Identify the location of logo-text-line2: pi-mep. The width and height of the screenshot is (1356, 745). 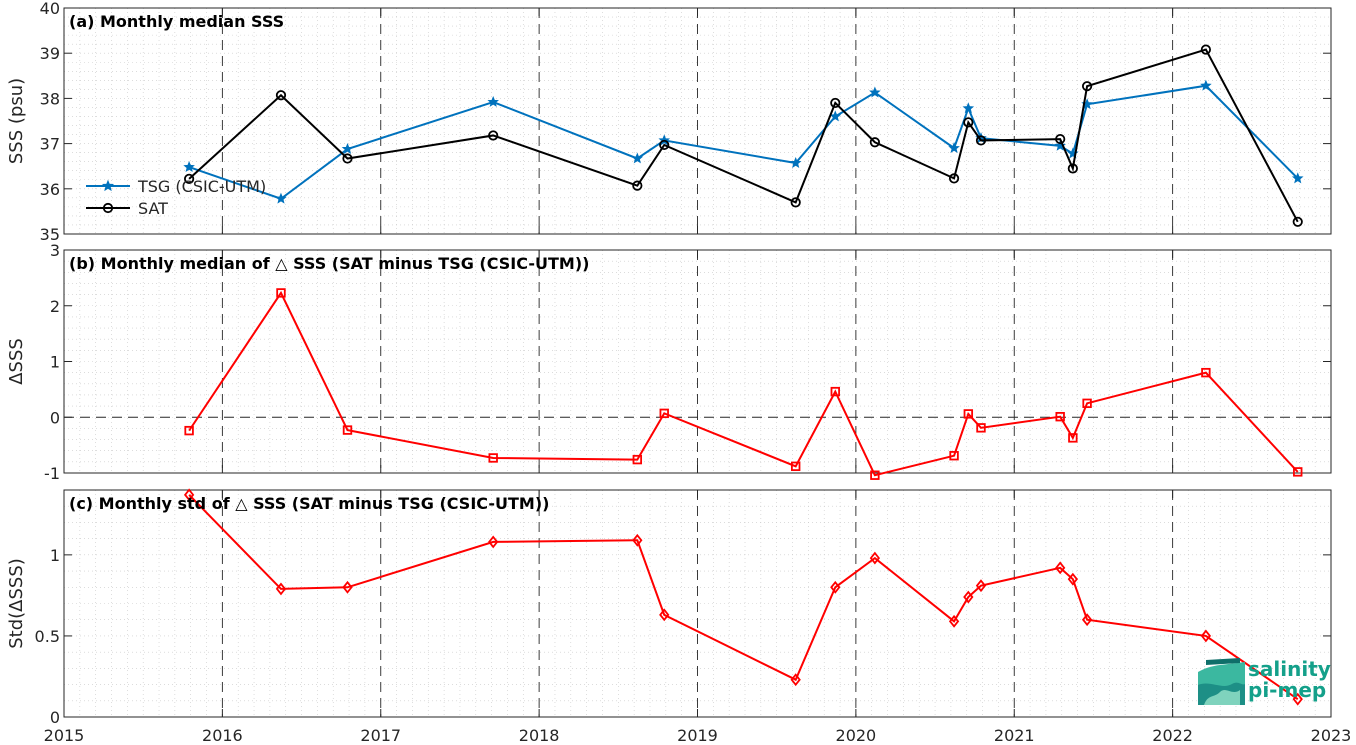
(1287, 690).